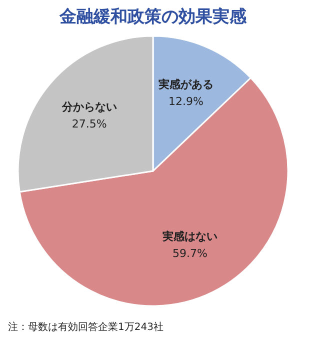 This screenshot has height=361, width=320. Describe the element at coordinates (186, 101) in the screenshot. I see `data-label: 12.9%` at that location.